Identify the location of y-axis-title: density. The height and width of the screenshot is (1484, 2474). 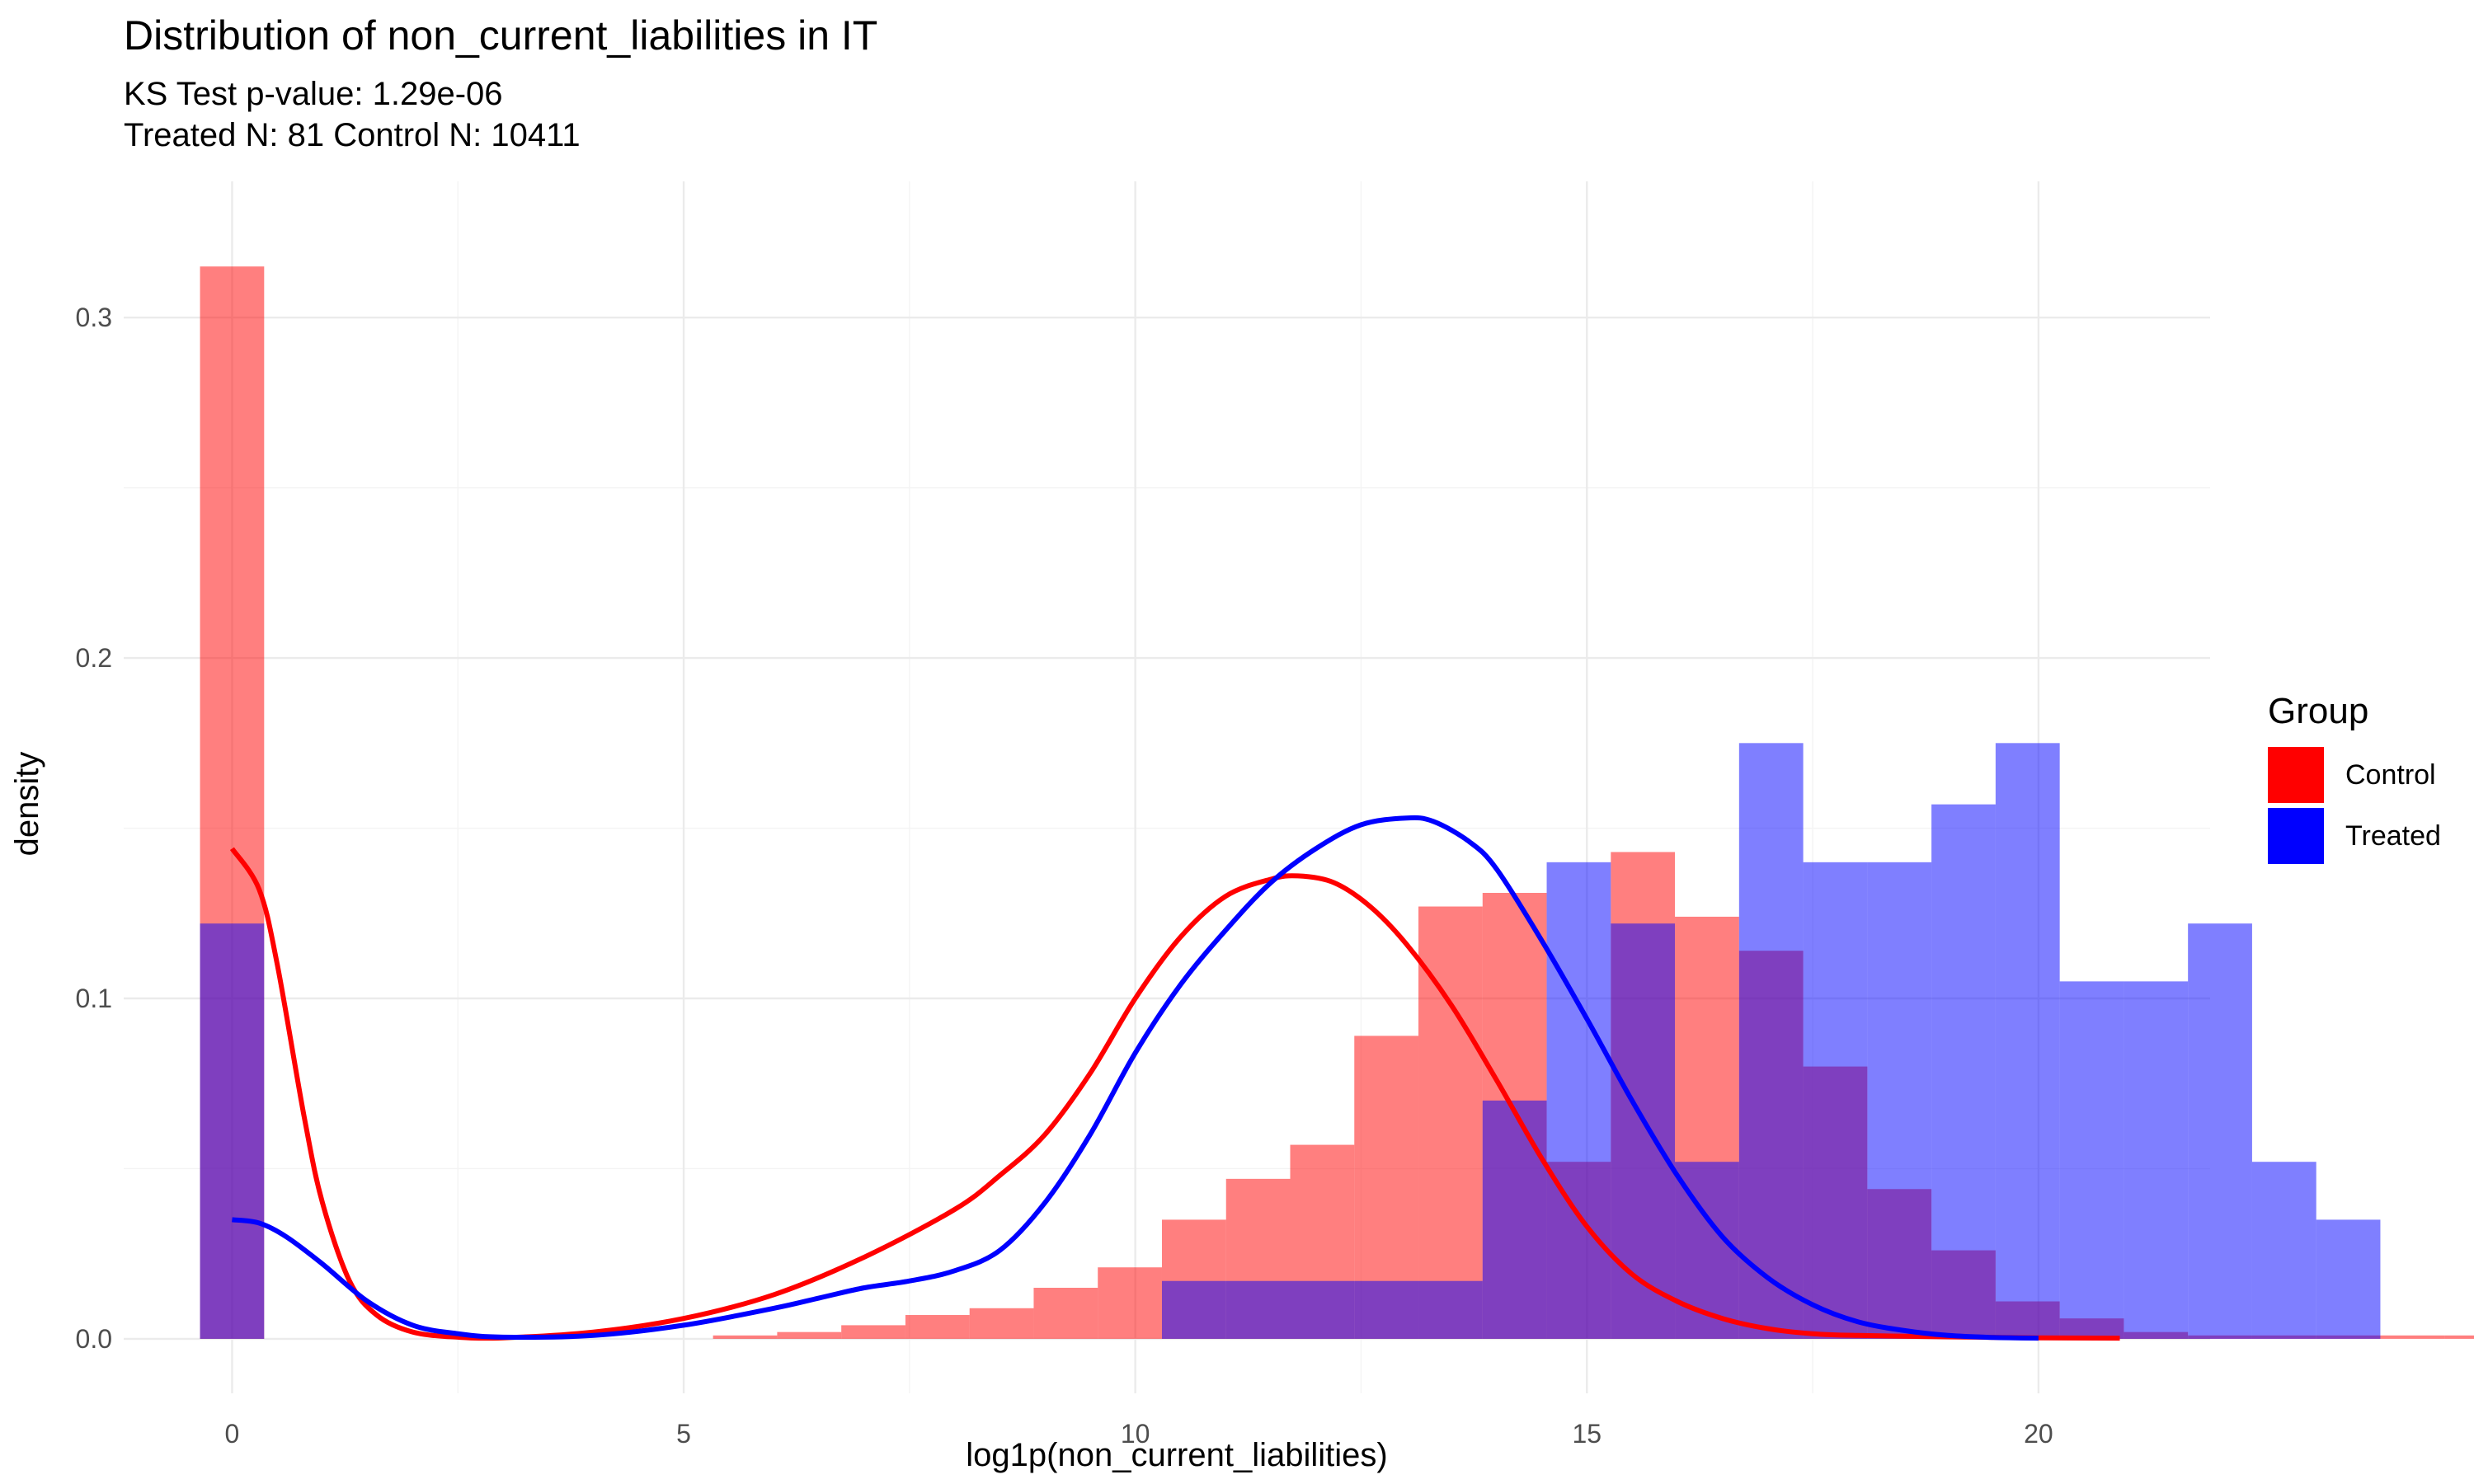
(27, 804).